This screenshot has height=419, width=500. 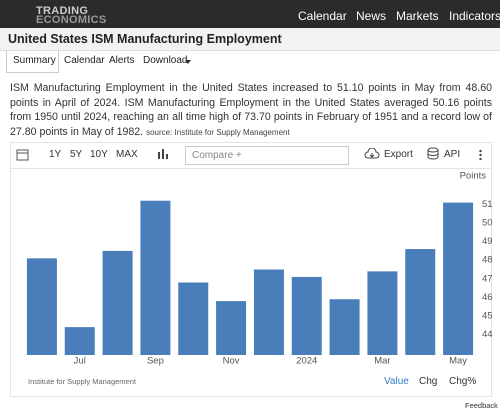 I want to click on compare-input: Compare +, so click(x=267, y=155).